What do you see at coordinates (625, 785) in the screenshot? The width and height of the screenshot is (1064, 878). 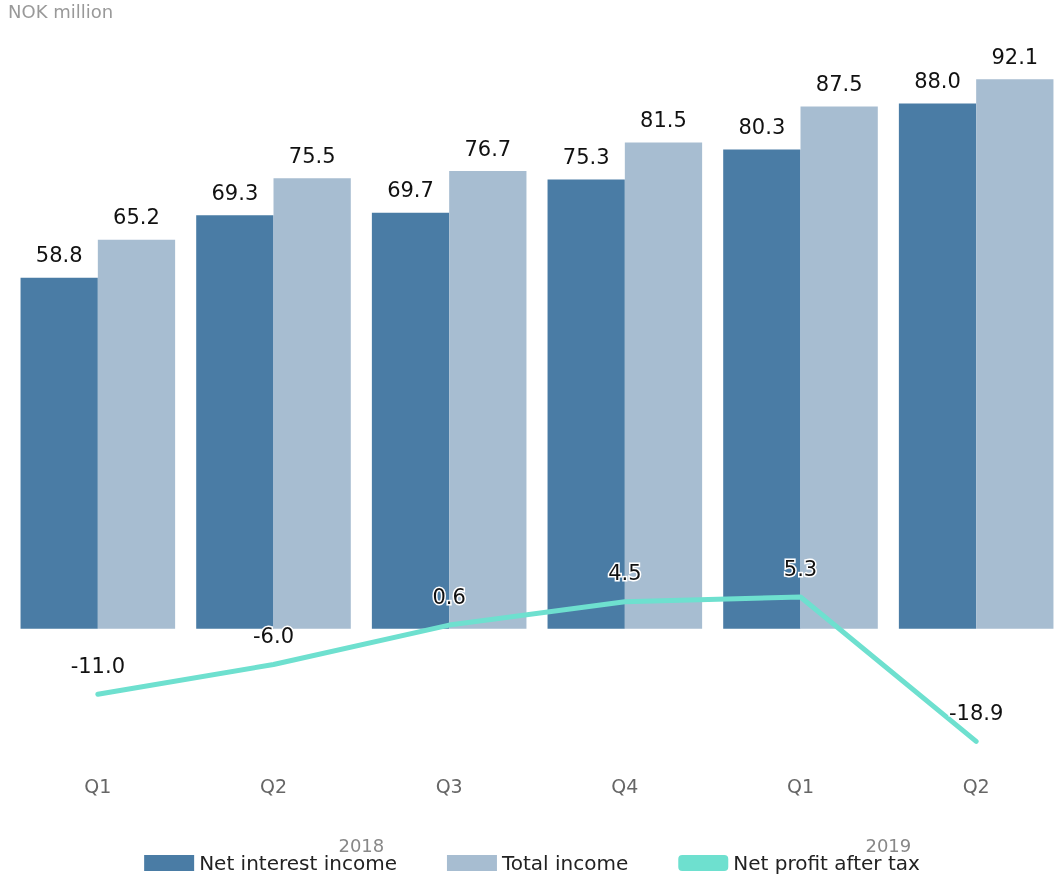 I see `x-tick-label: Q4` at bounding box center [625, 785].